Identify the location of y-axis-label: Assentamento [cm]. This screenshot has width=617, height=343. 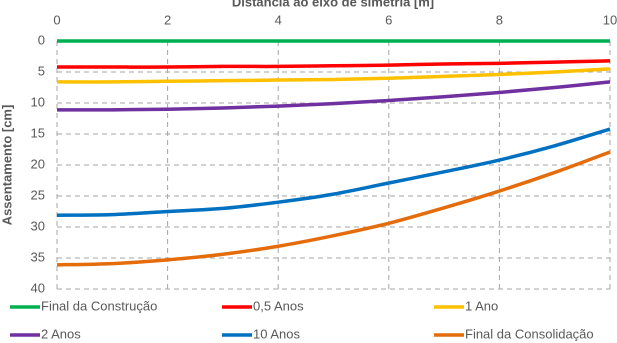
(7, 165).